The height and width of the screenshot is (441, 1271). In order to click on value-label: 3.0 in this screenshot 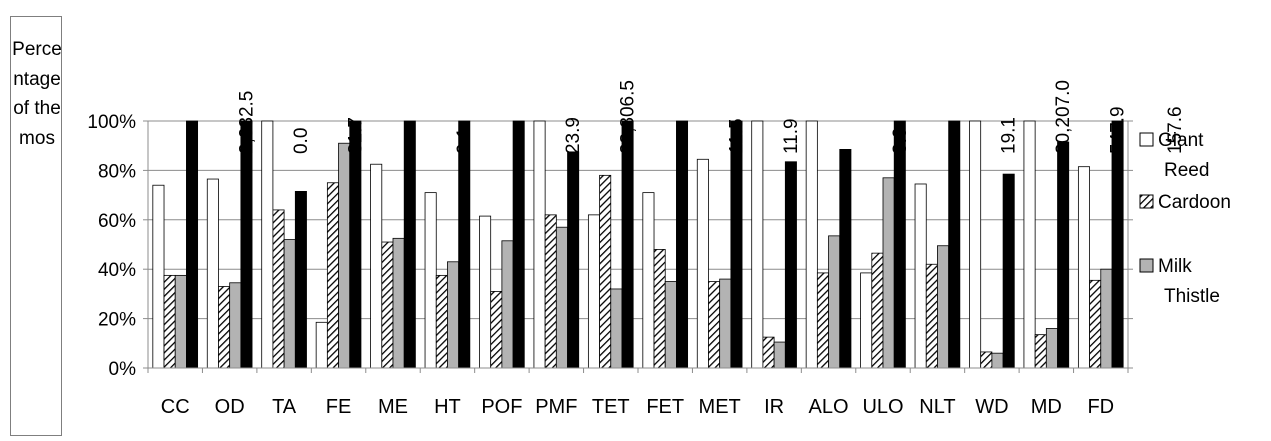, I will do `click(900, 141)`.